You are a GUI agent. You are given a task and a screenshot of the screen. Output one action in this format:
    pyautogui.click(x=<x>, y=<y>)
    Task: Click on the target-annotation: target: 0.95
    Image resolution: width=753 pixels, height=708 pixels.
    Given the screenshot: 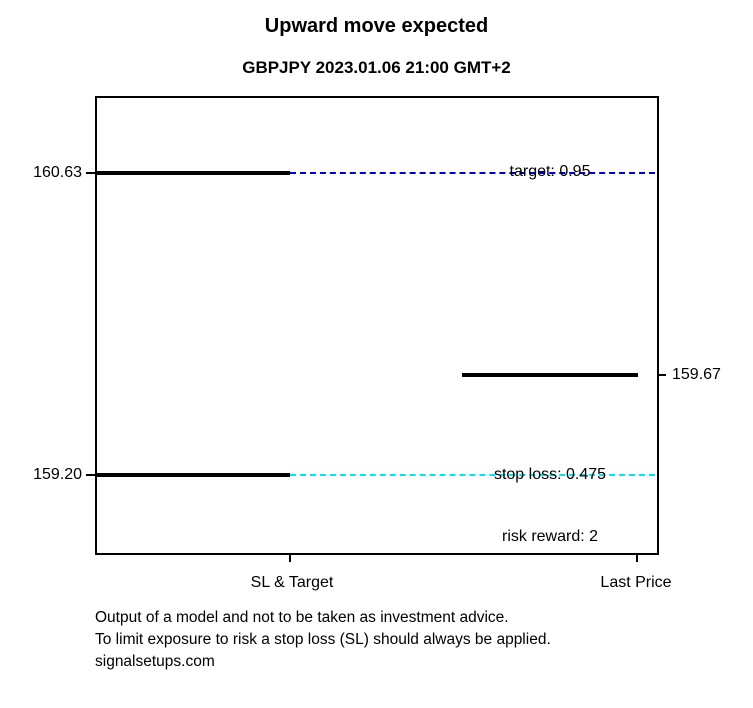 What is the action you would take?
    pyautogui.click(x=550, y=171)
    